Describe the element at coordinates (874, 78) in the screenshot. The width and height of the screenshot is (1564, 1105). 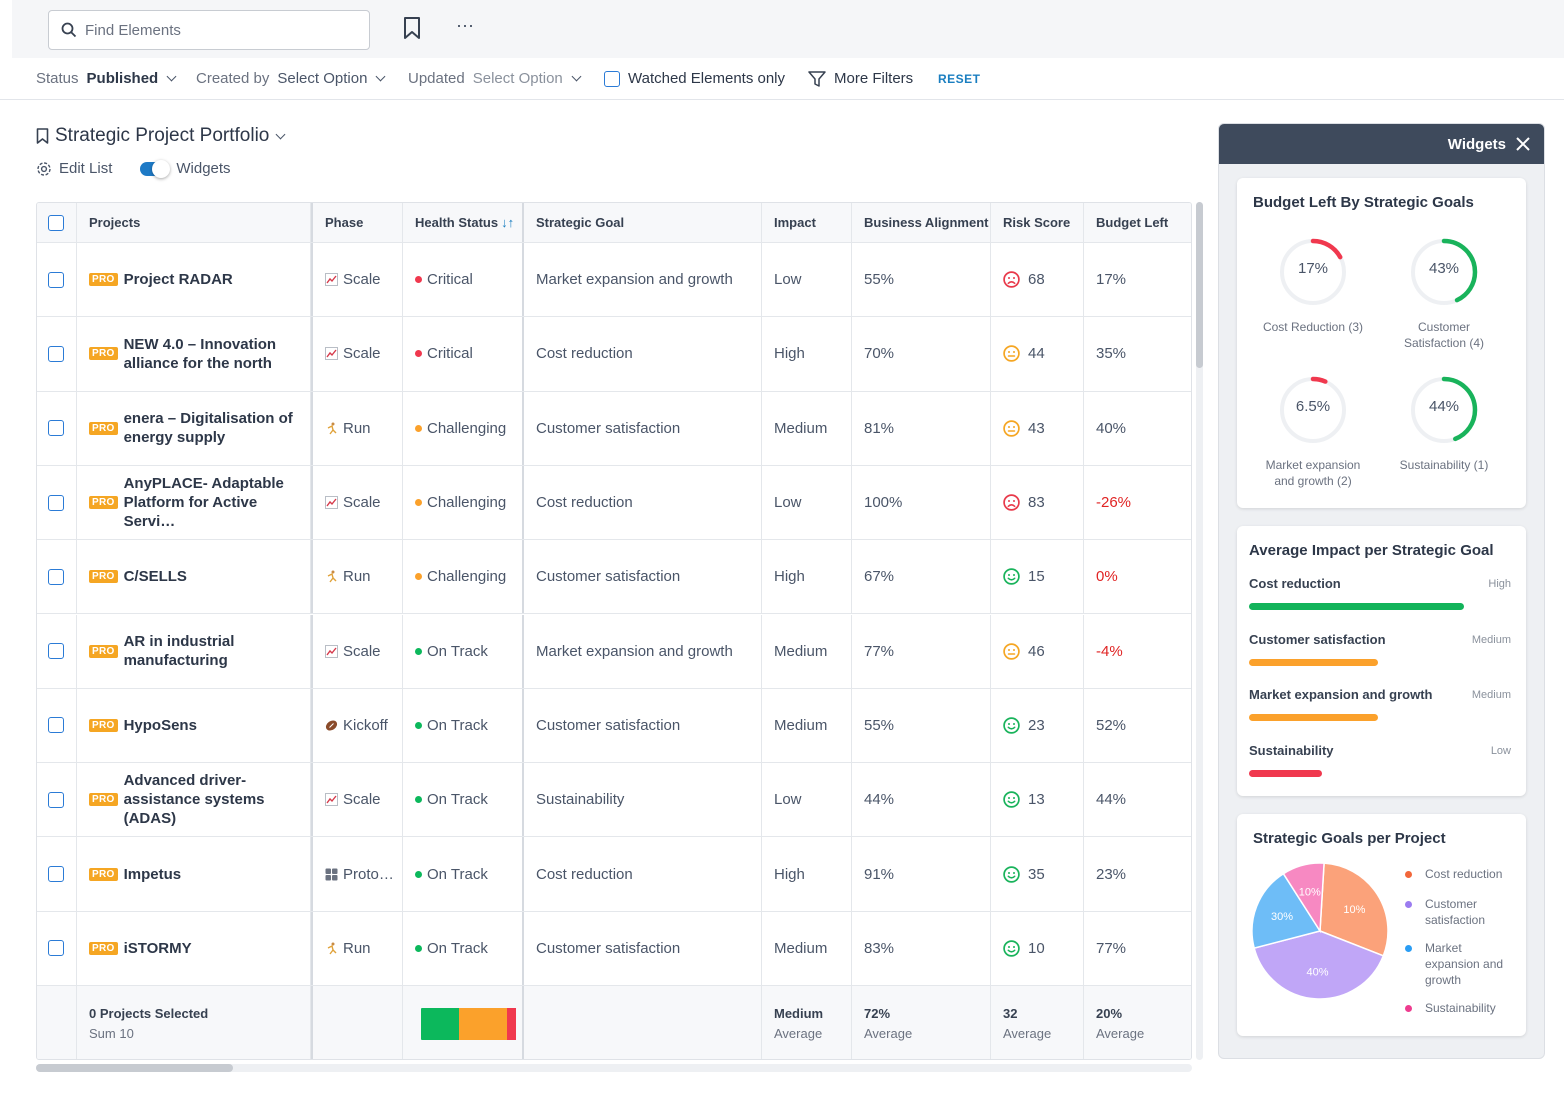
I see `more-filters-label: More Filters` at that location.